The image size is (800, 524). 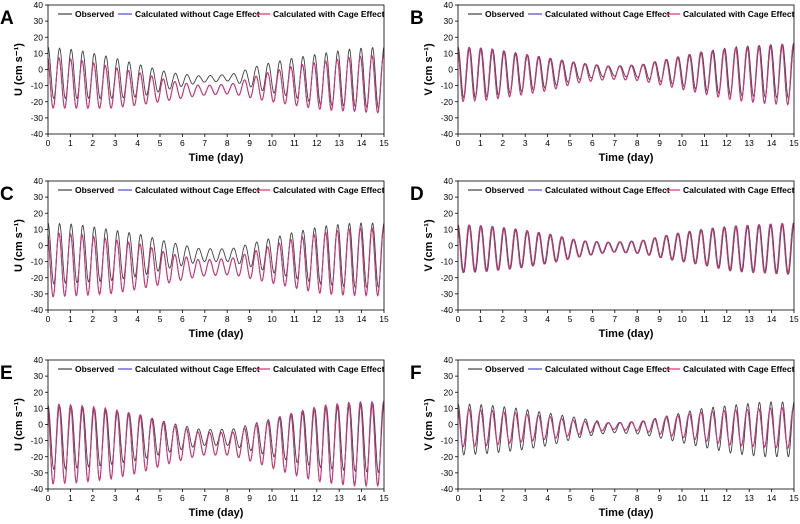 What do you see at coordinates (160, 143) in the screenshot?
I see `x-tick-label-a: 5` at bounding box center [160, 143].